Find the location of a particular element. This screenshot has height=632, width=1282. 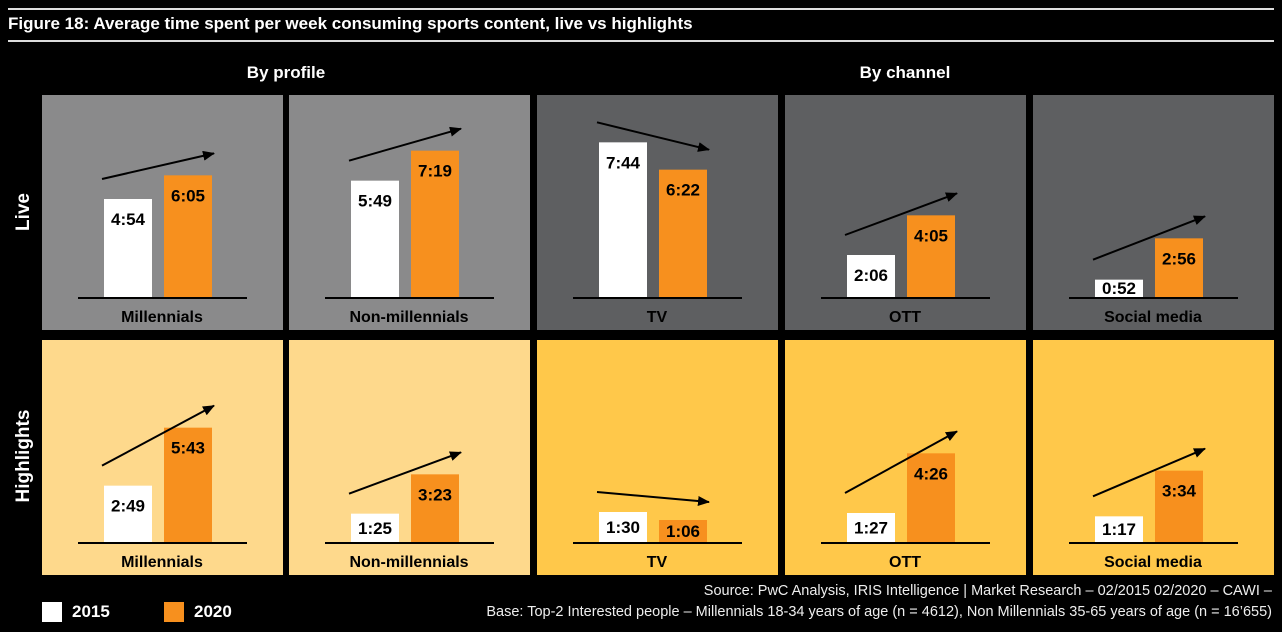

panel-live-millennials: 4:54 6:05 Millennials is located at coordinates (162, 212).